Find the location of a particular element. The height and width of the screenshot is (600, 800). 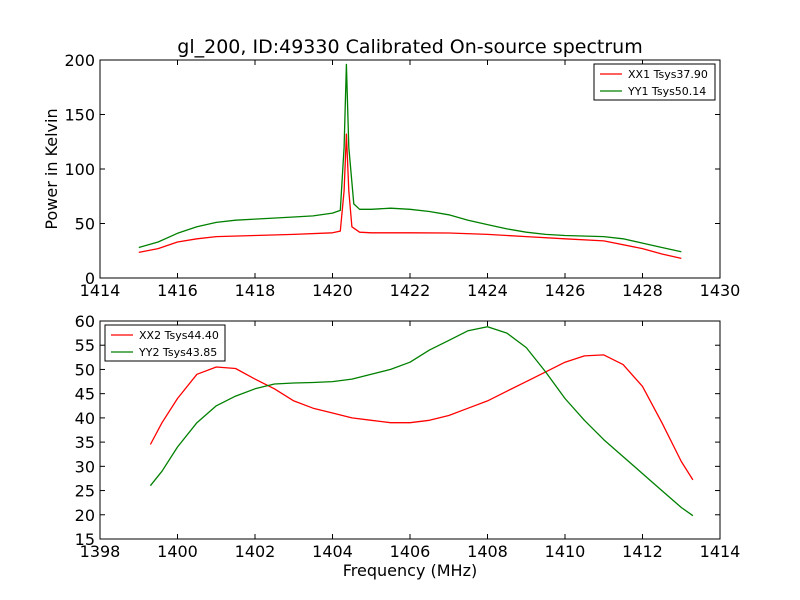

legend-label-xx1: XX1 Tsys37.90 is located at coordinates (668, 74).